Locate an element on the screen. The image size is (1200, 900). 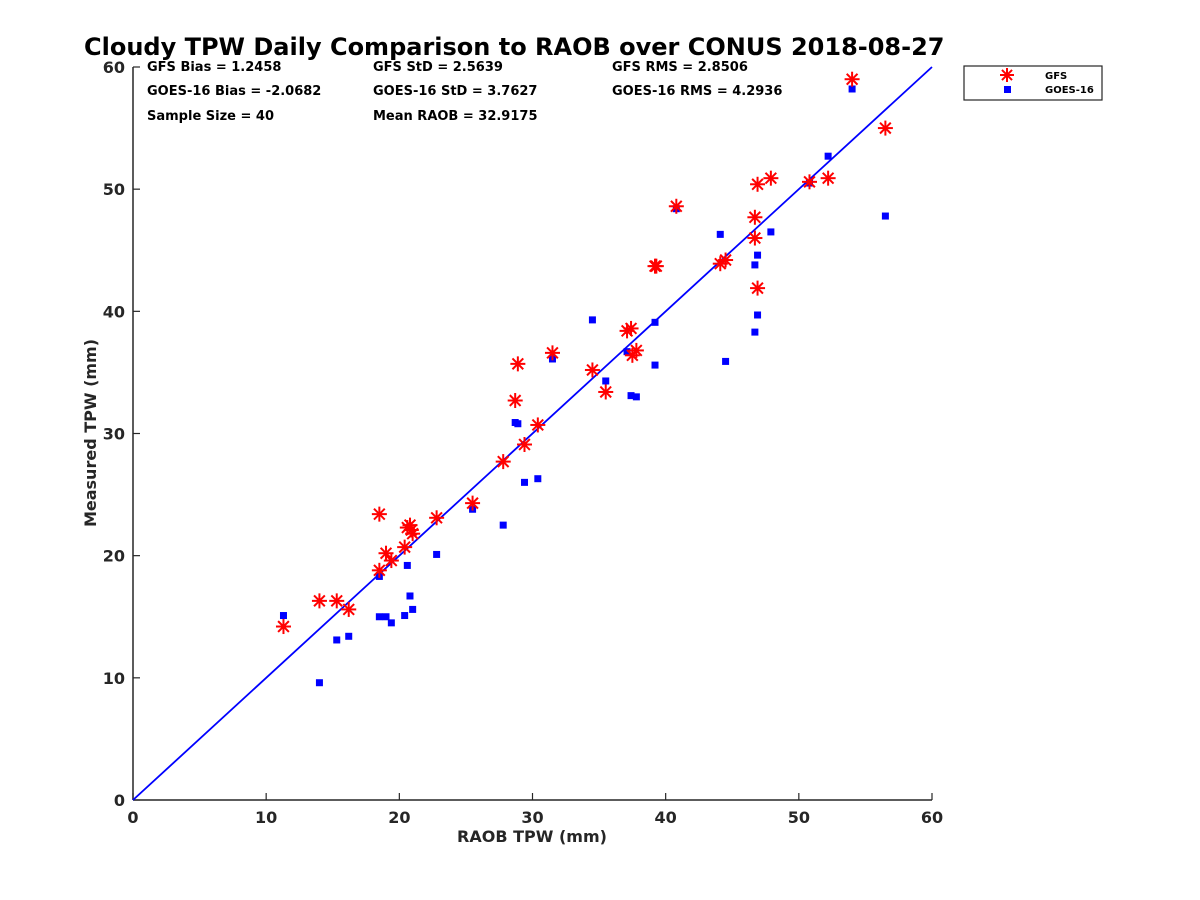
stat-gfs-rms: GFS RMS = 2.8506 is located at coordinates (680, 67).